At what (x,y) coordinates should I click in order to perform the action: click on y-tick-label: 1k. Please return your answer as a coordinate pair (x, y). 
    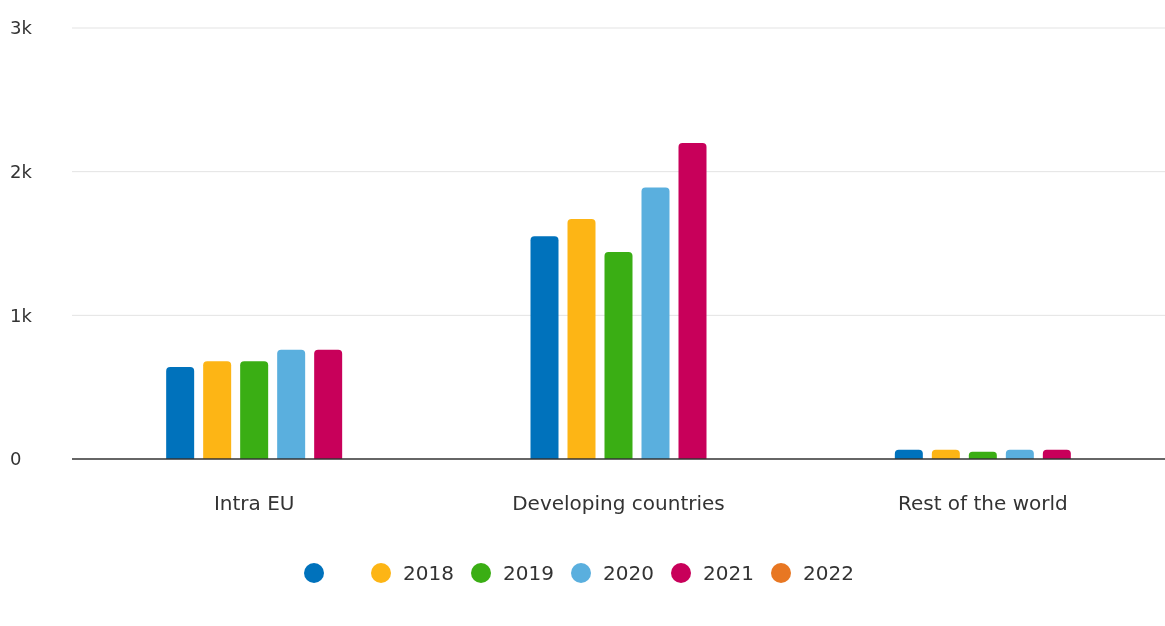
    Looking at the image, I should click on (21, 315).